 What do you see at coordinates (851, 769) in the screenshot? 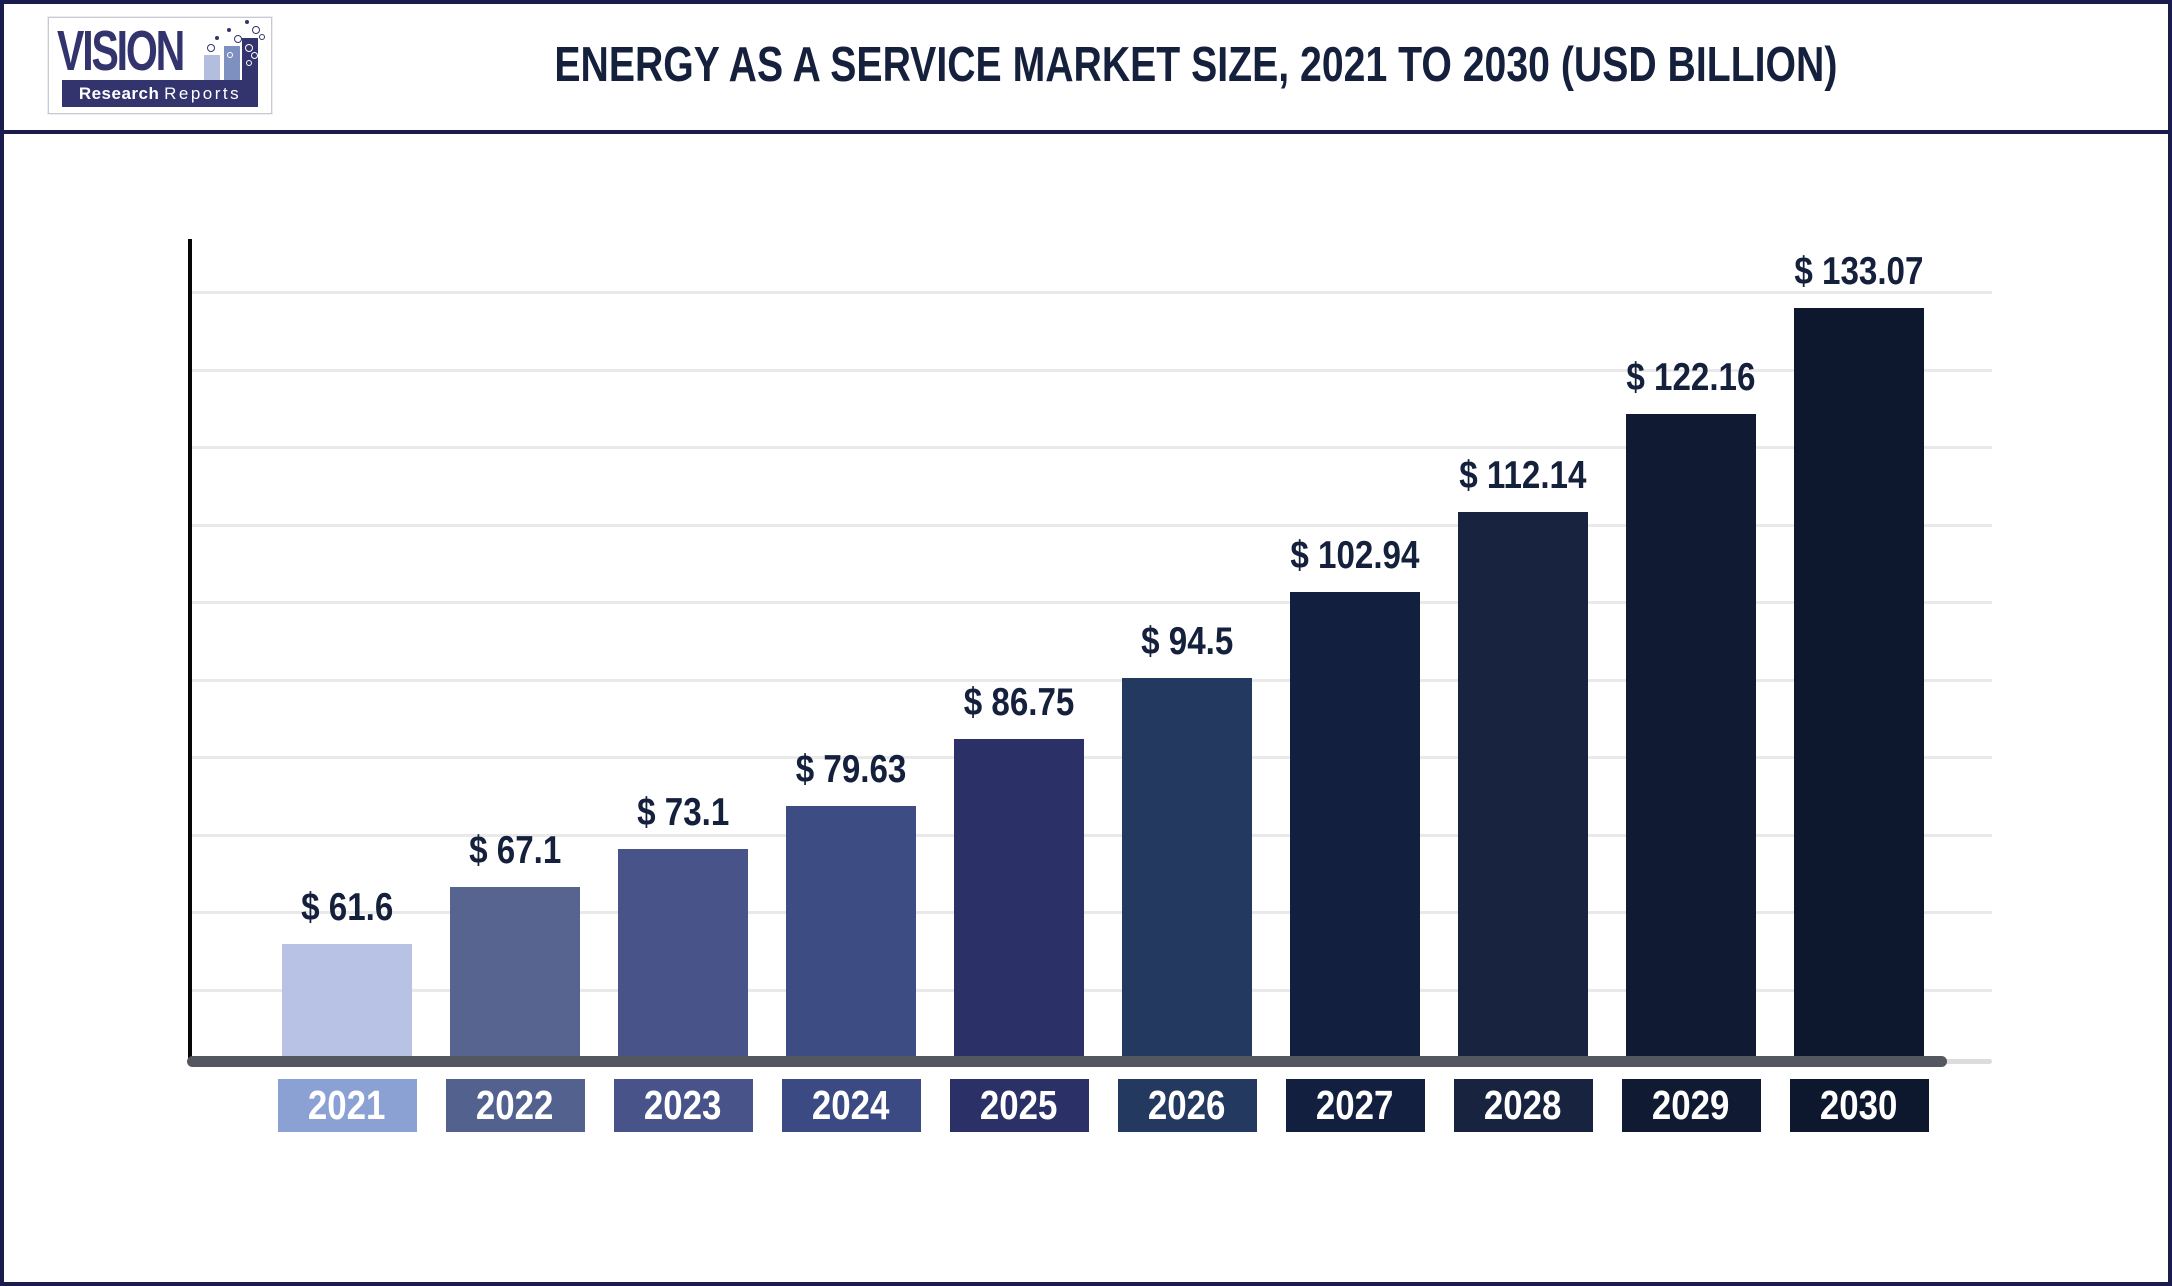
I see `value-label-2024: $ 79.63` at bounding box center [851, 769].